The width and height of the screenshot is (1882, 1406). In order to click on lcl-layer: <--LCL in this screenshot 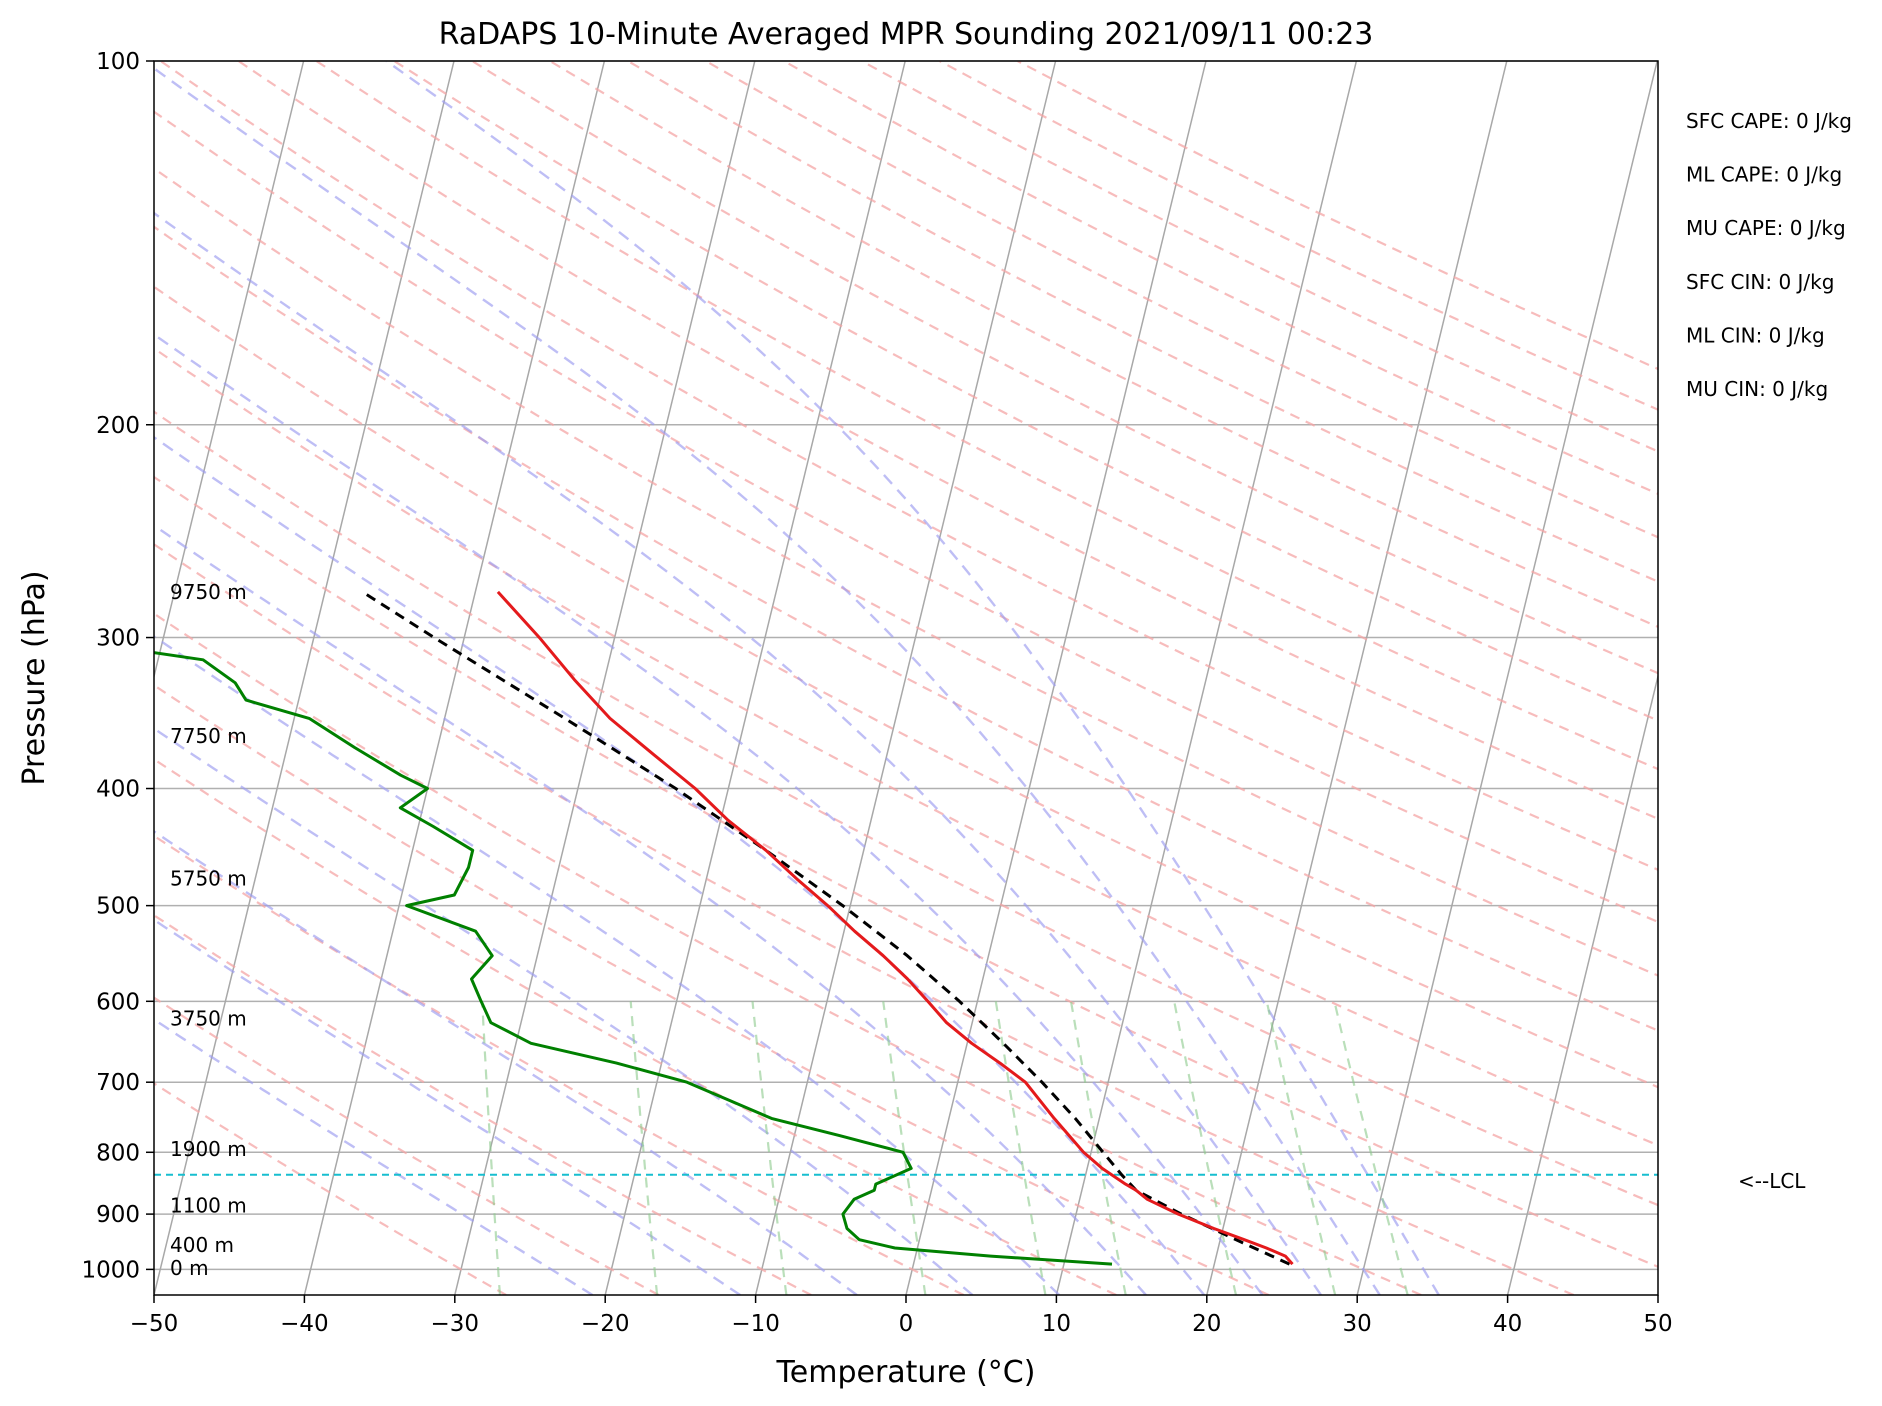, I will do `click(980, 1181)`.